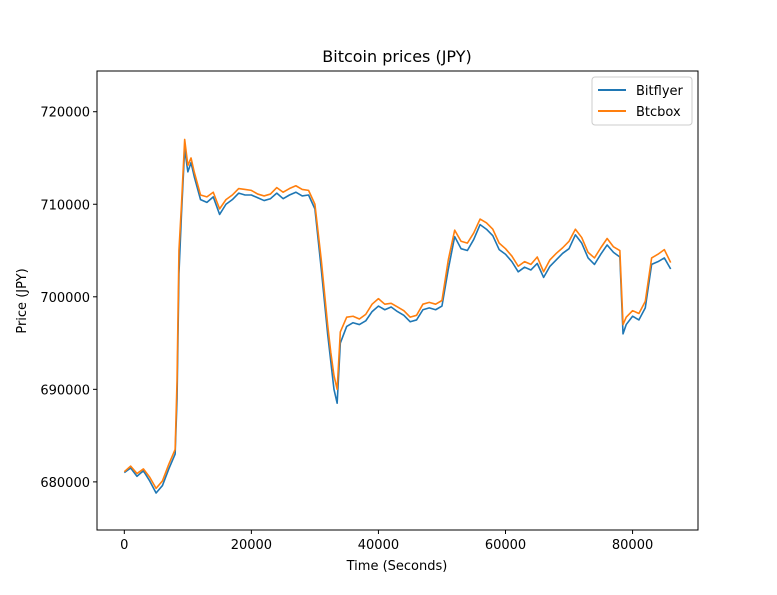 The image size is (777, 595). I want to click on x-tick-label: 40000, so click(378, 545).